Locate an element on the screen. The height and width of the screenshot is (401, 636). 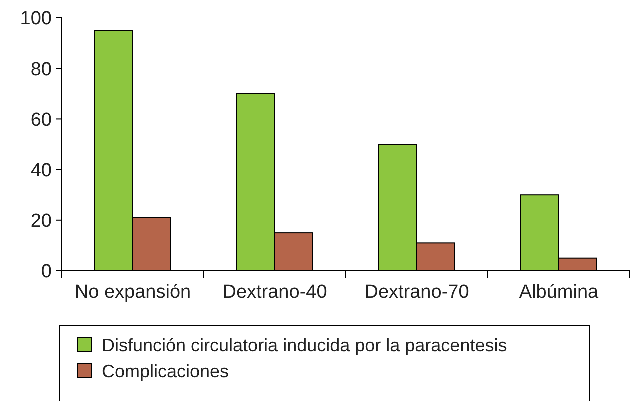
x-tick-label: Dextrano-40 is located at coordinates (275, 292).